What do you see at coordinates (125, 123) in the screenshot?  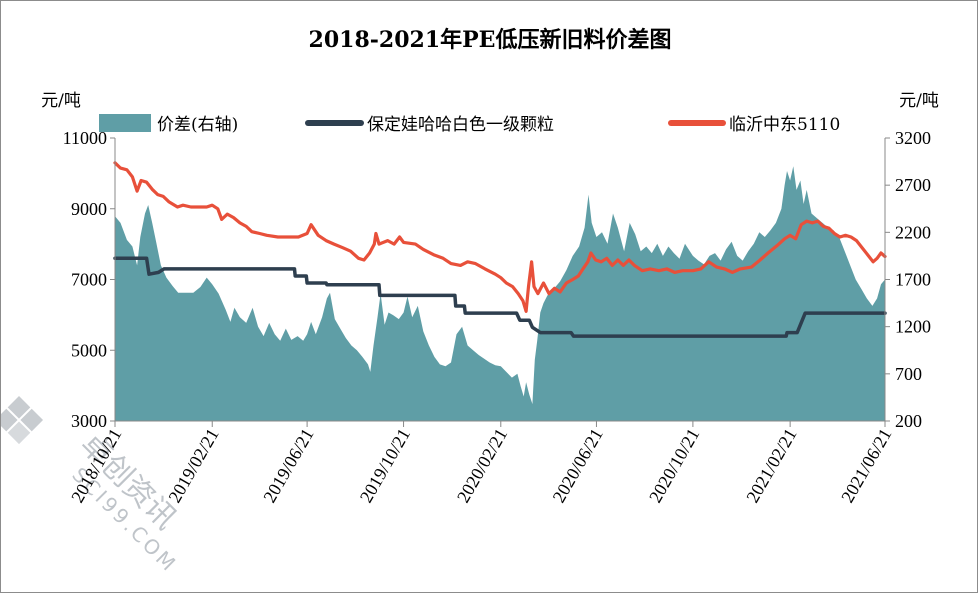 I see `legend-swatch-spread` at bounding box center [125, 123].